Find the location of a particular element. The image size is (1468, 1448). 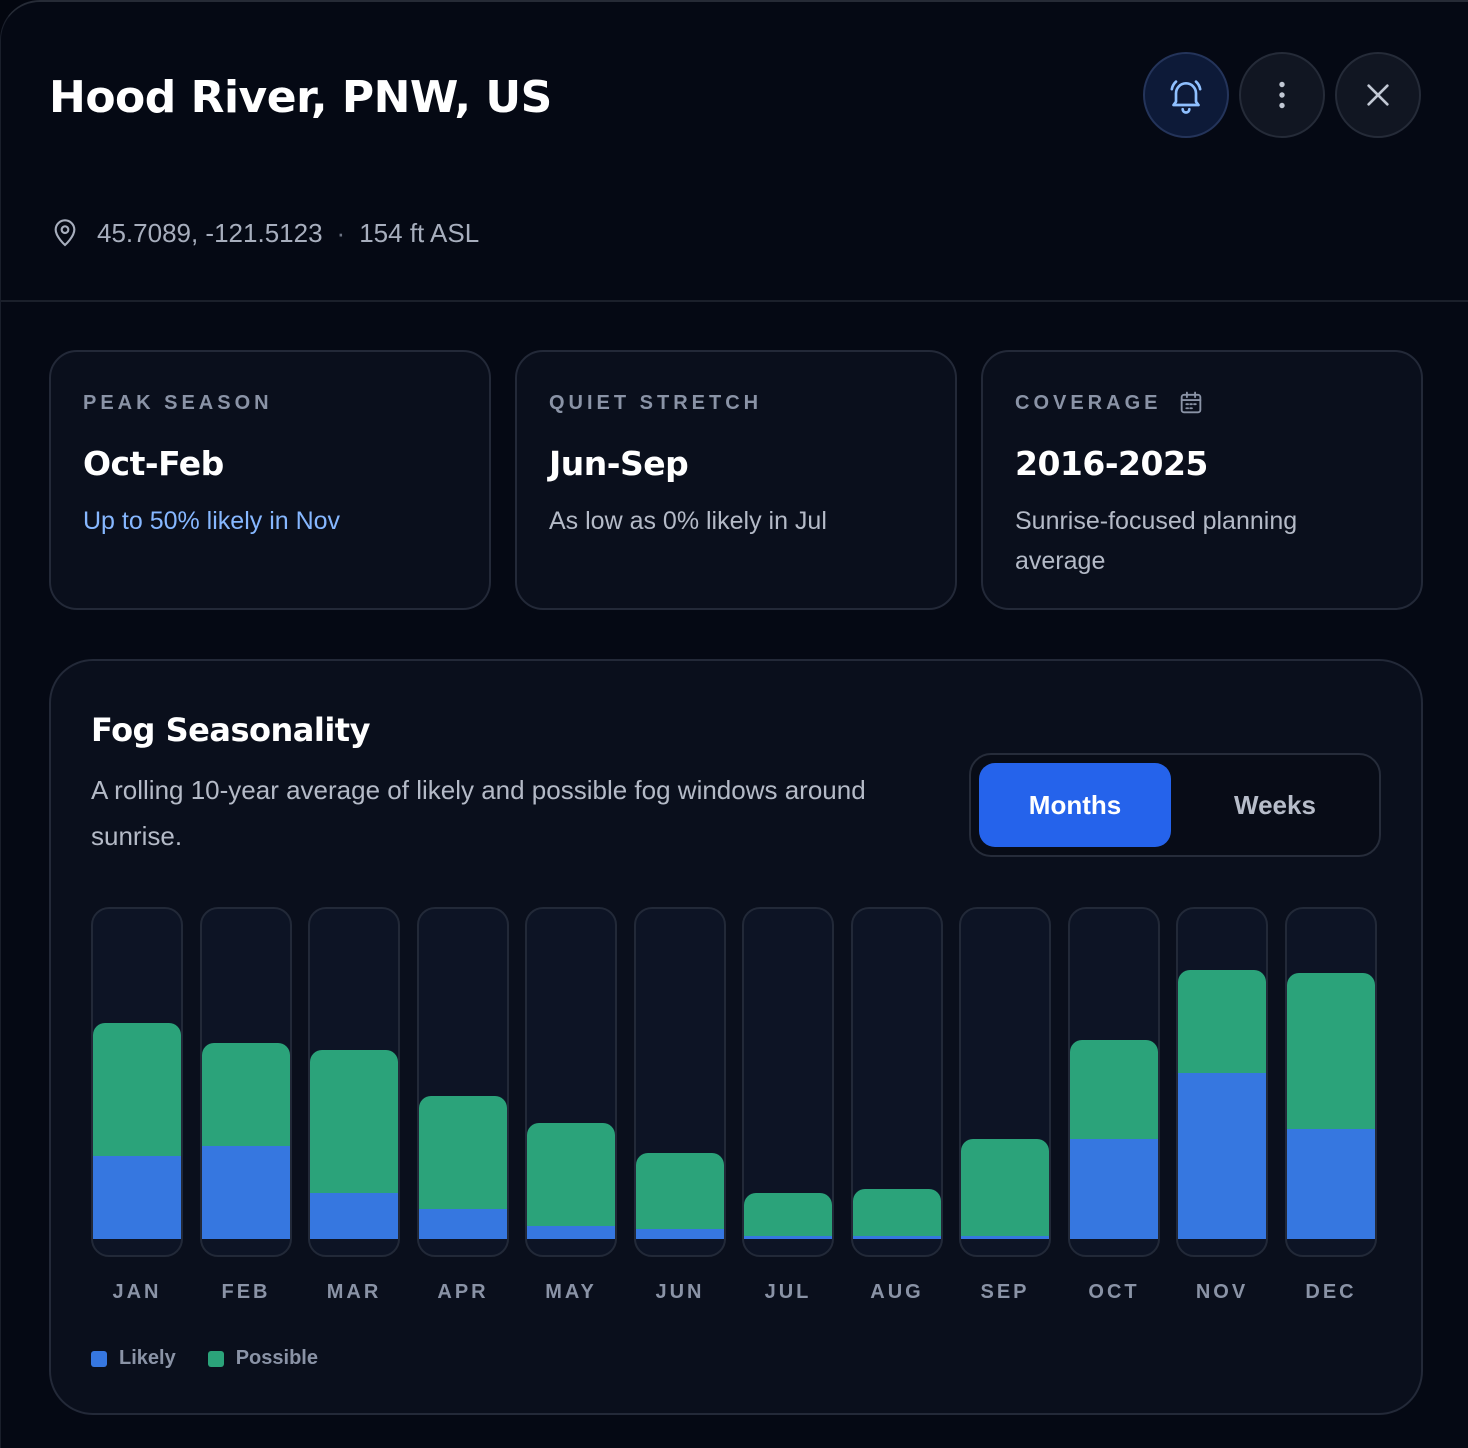

bar-jan is located at coordinates (137, 1082).